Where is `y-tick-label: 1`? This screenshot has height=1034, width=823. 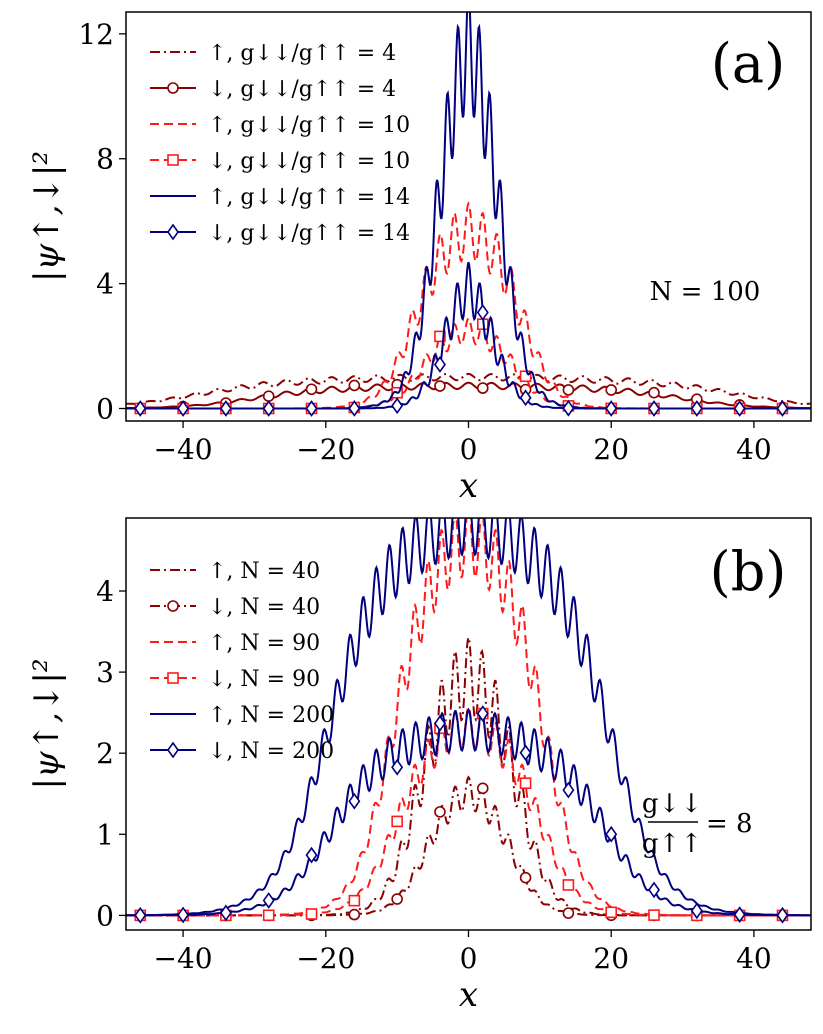
y-tick-label: 1 is located at coordinates (105, 834).